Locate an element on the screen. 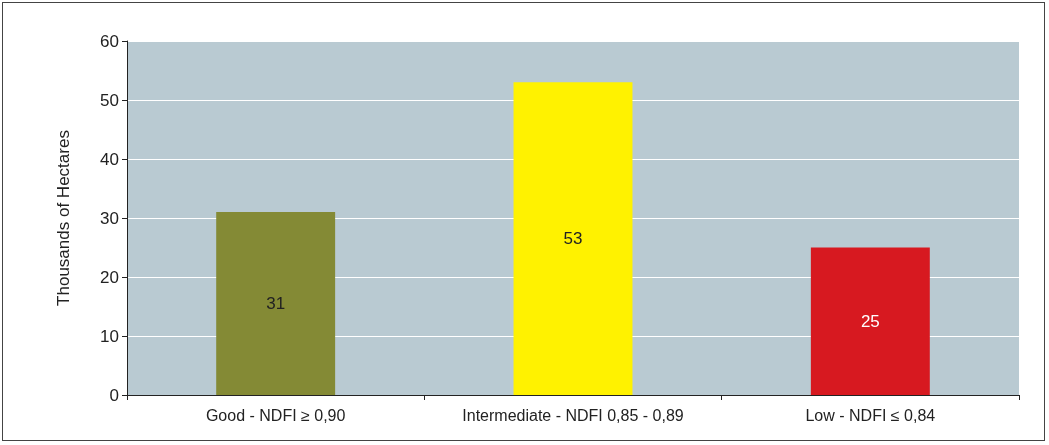  y-tick-label: 30 is located at coordinates (109, 218).